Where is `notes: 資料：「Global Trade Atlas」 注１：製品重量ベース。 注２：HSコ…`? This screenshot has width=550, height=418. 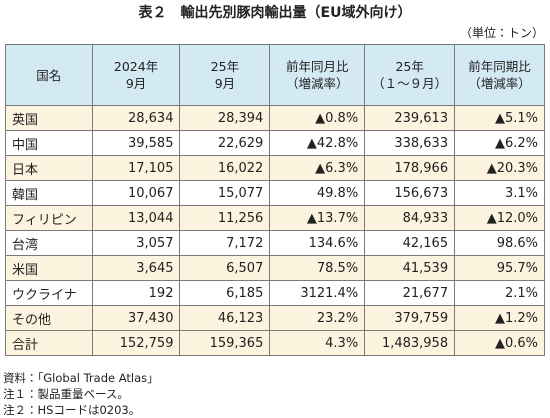
notes: 資料：「Global Trade Atlas」 注１：製品重量ベース。 注２：HSコ… is located at coordinates (81, 394).